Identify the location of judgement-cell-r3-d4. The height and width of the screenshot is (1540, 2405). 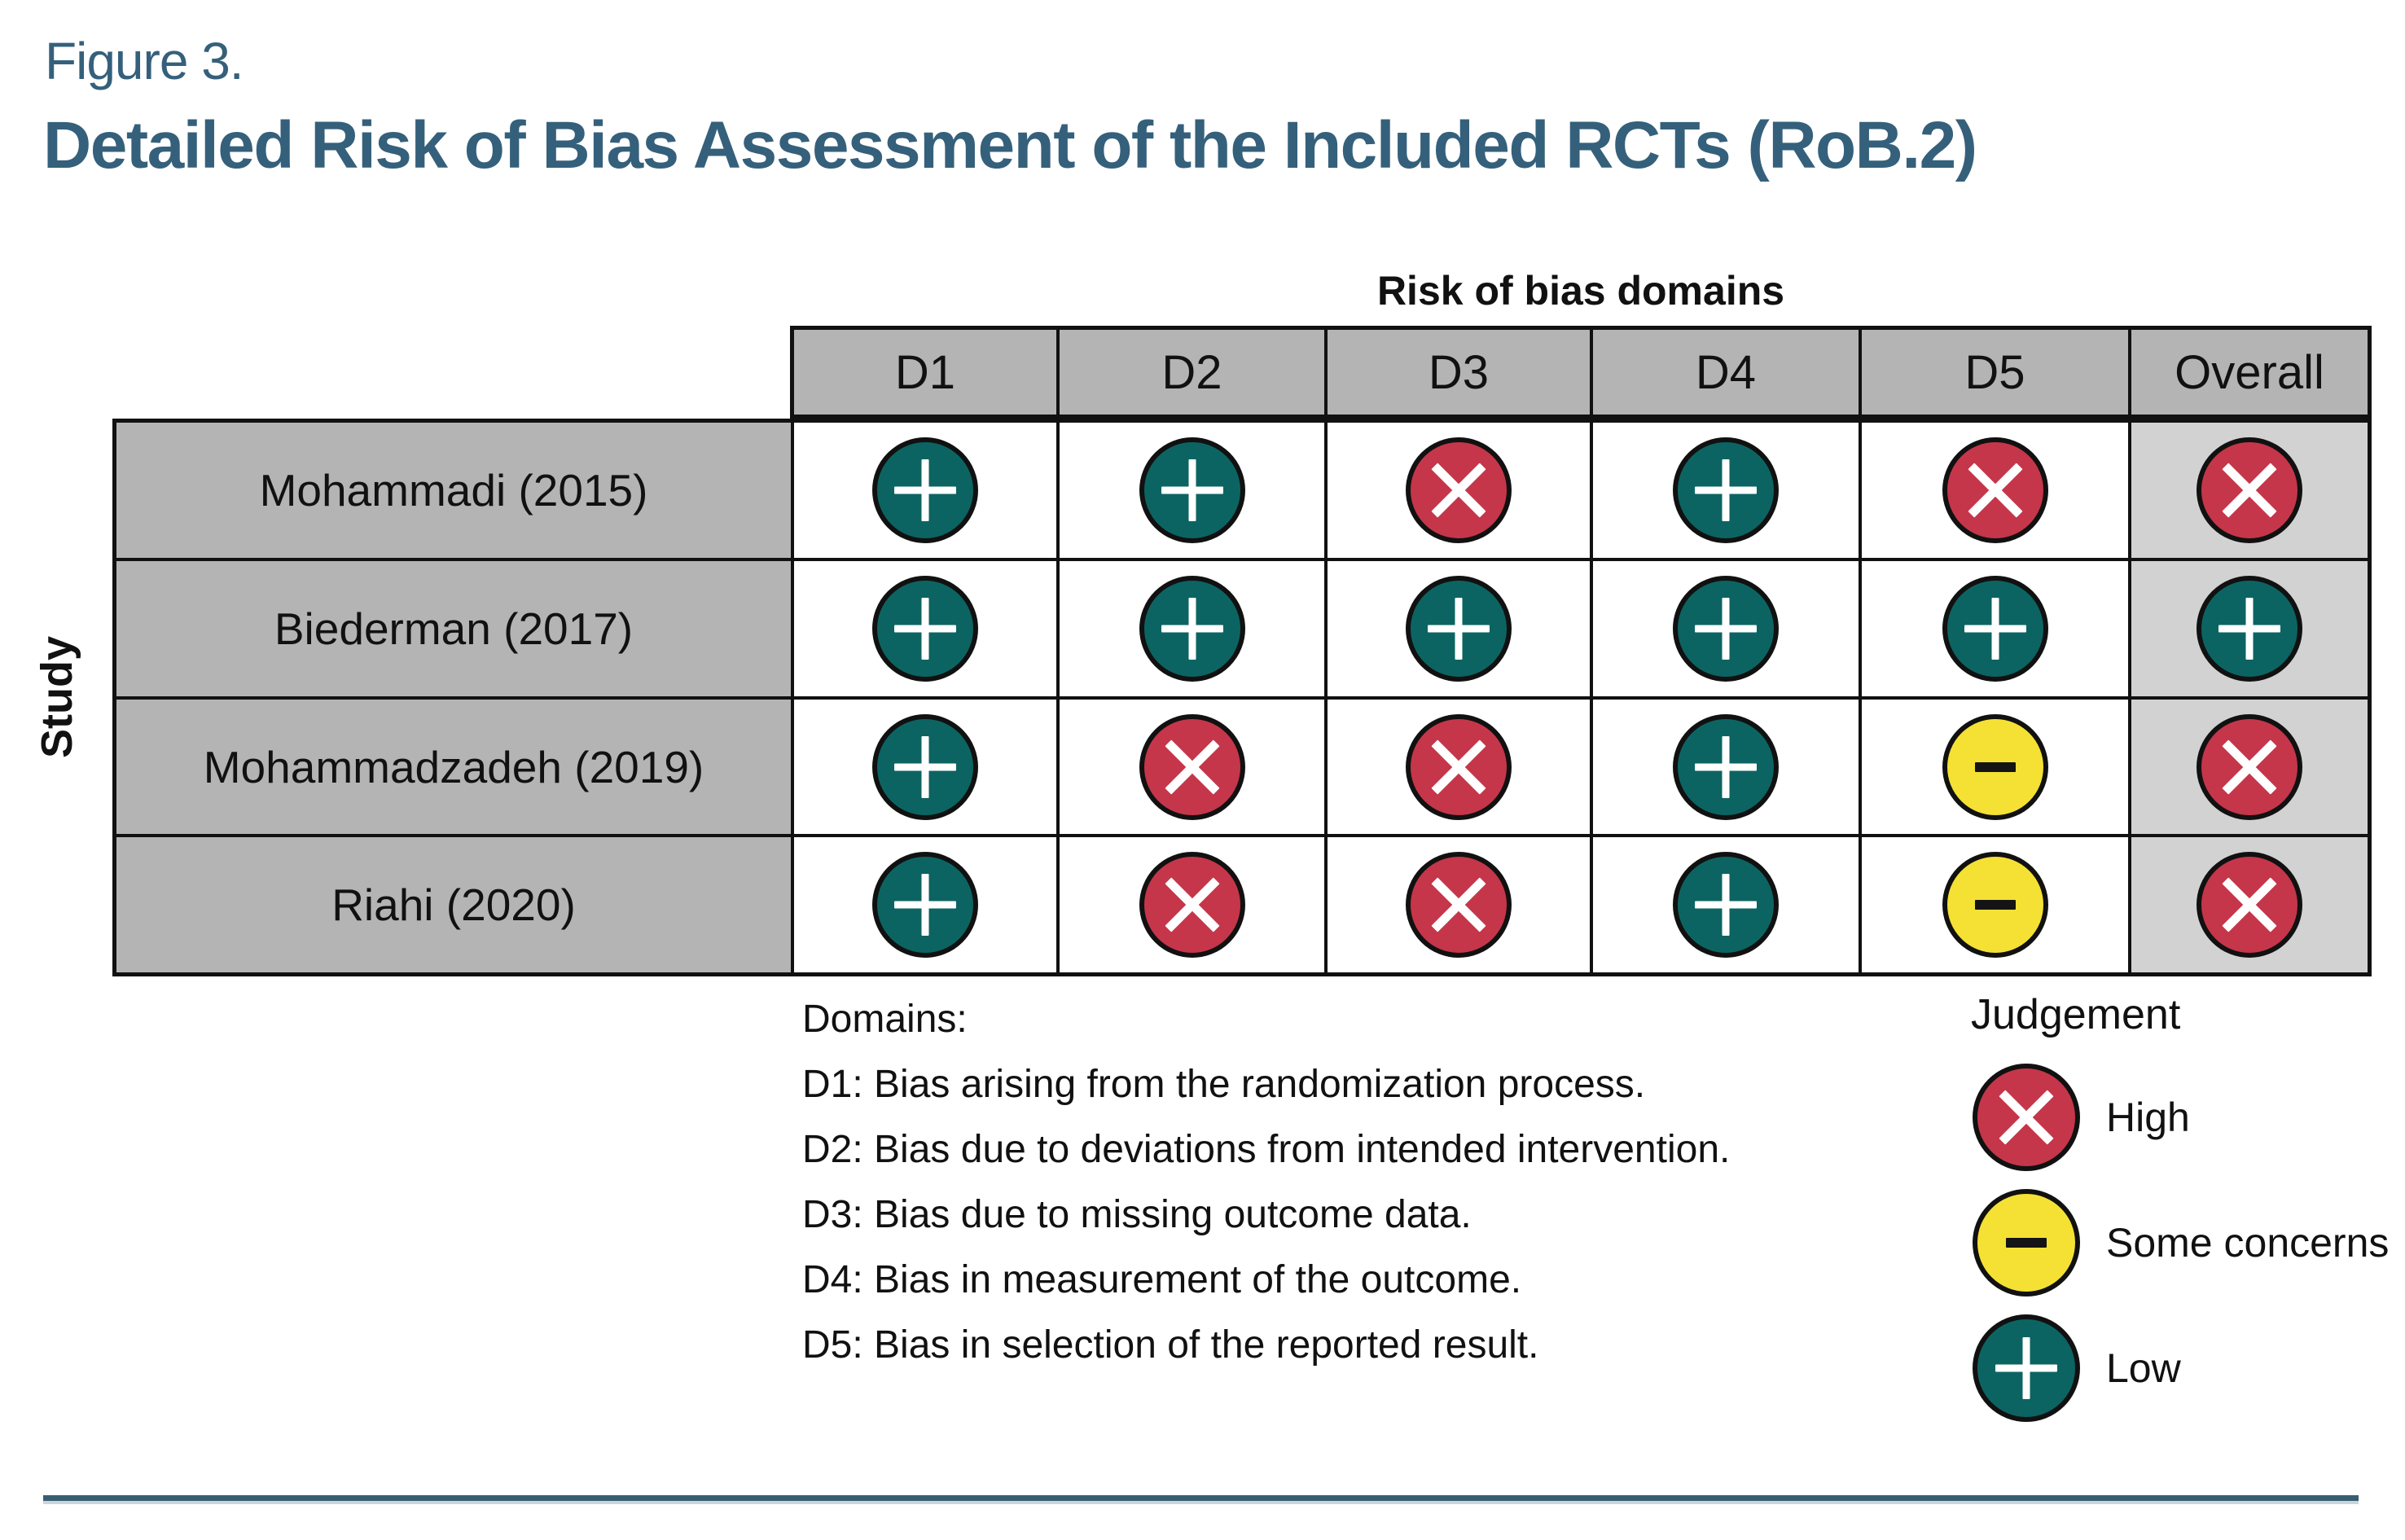
(1726, 904).